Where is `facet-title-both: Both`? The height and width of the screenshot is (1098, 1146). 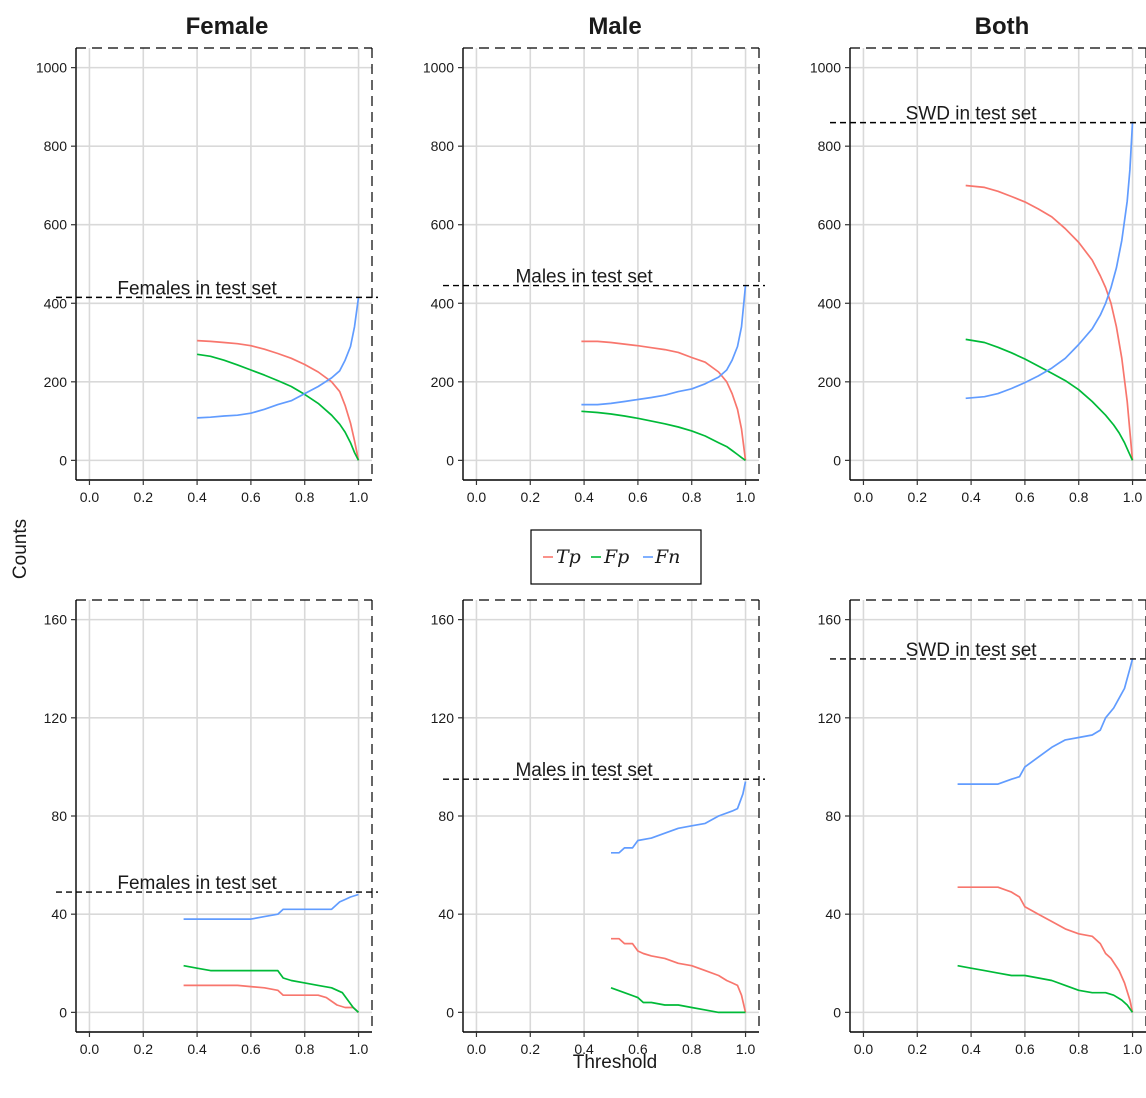 facet-title-both: Both is located at coordinates (1002, 26).